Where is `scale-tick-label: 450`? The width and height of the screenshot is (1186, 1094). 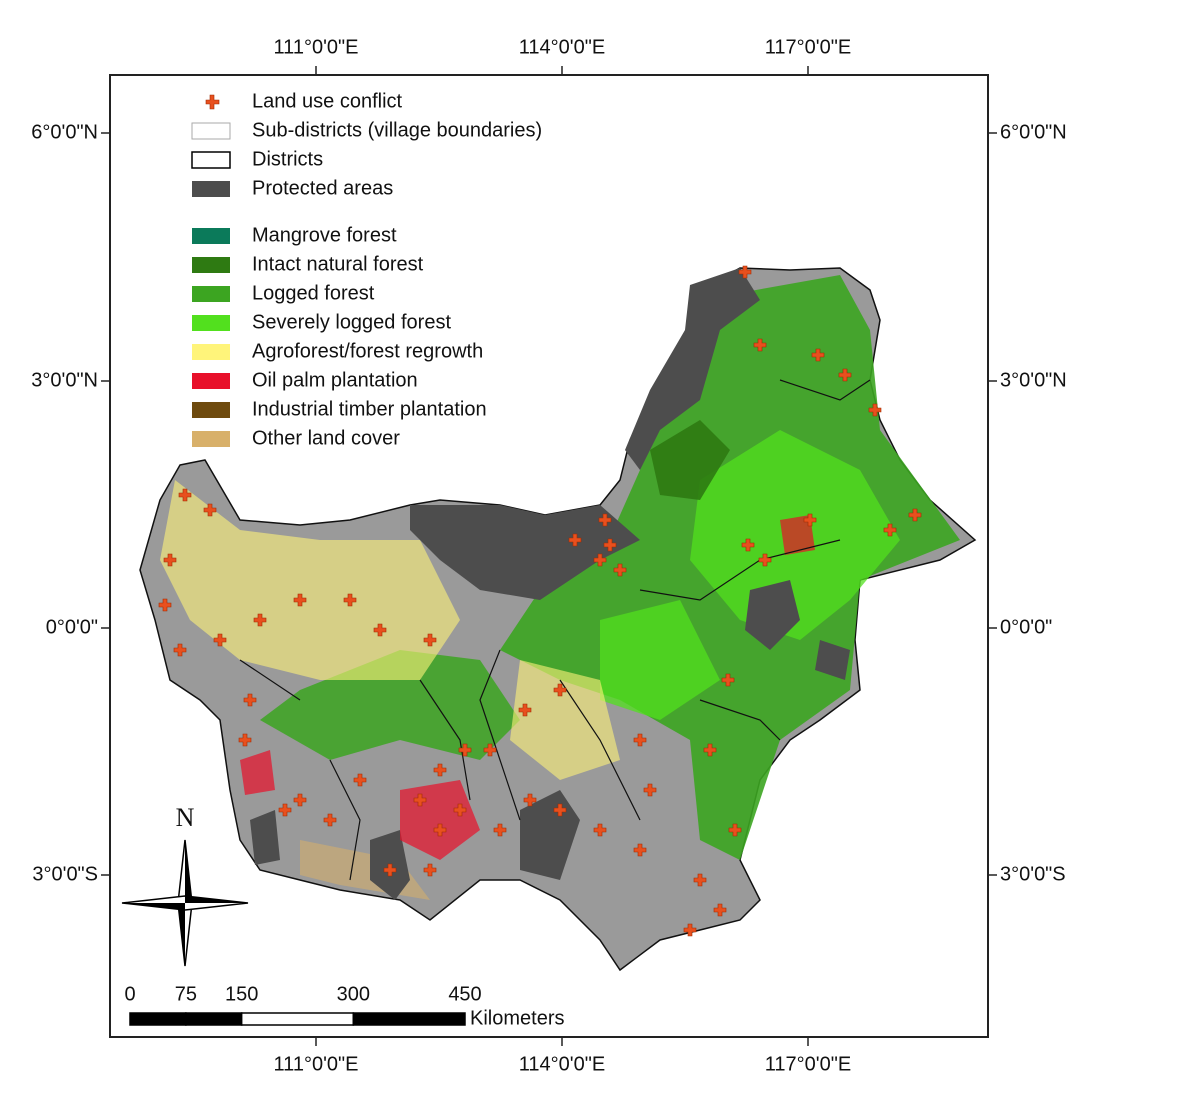
scale-tick-label: 450 is located at coordinates (464, 994).